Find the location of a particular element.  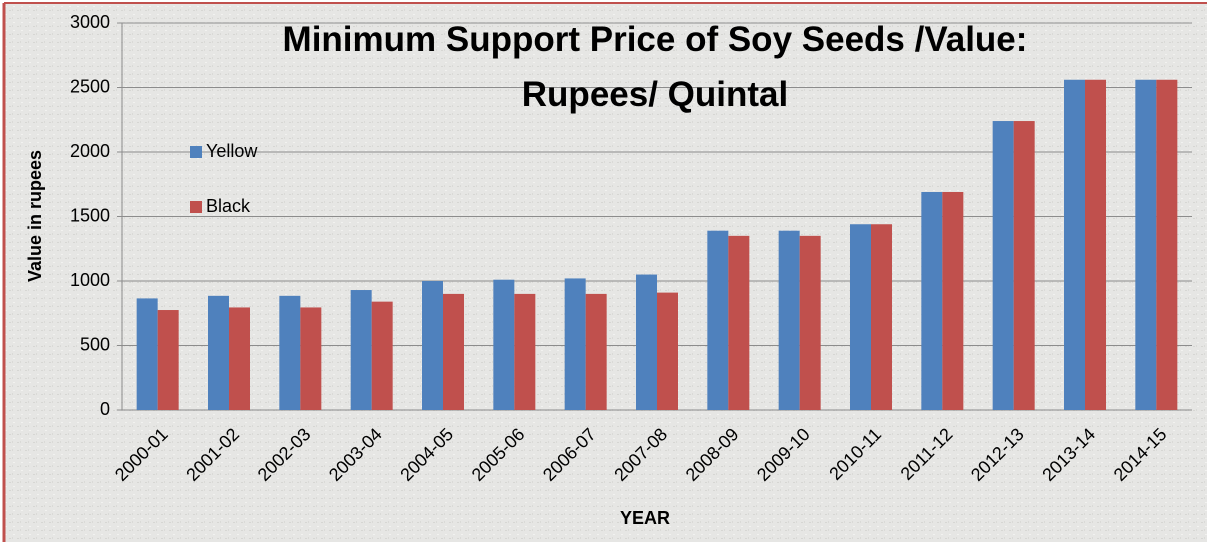

y-axis-label: Value in rupees is located at coordinates (35, 216).